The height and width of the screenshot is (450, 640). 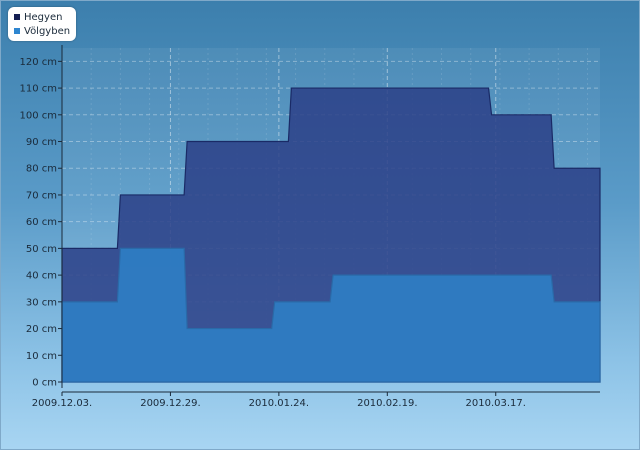 I want to click on legend-swatch-volgyben, so click(x=17, y=31).